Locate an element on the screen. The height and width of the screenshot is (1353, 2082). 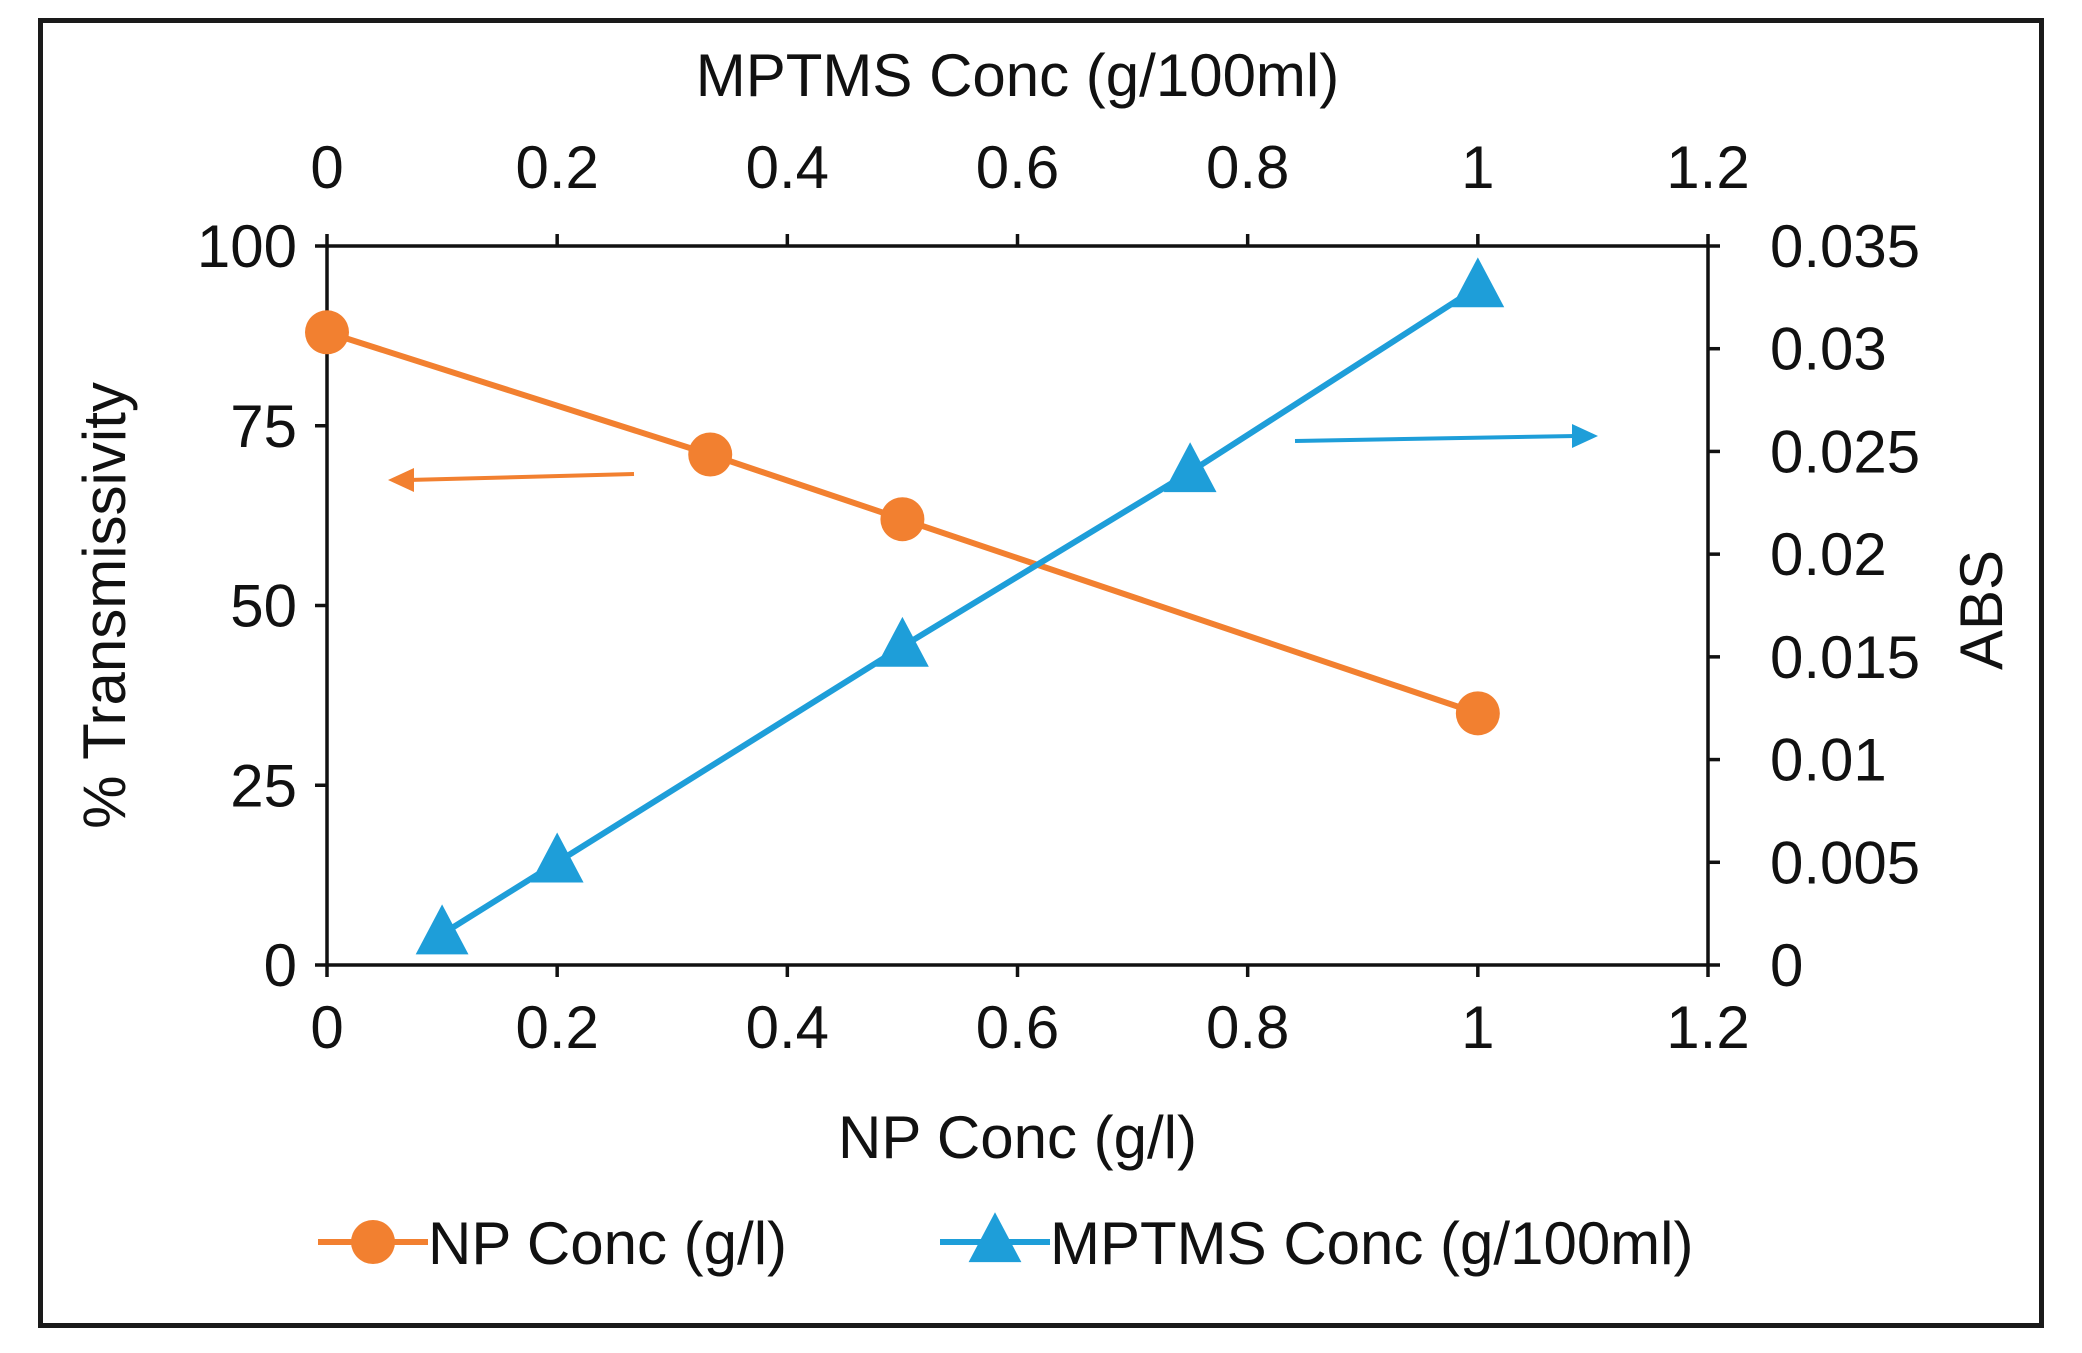
x-bottom-tick-label: 0 is located at coordinates (326, 1027).